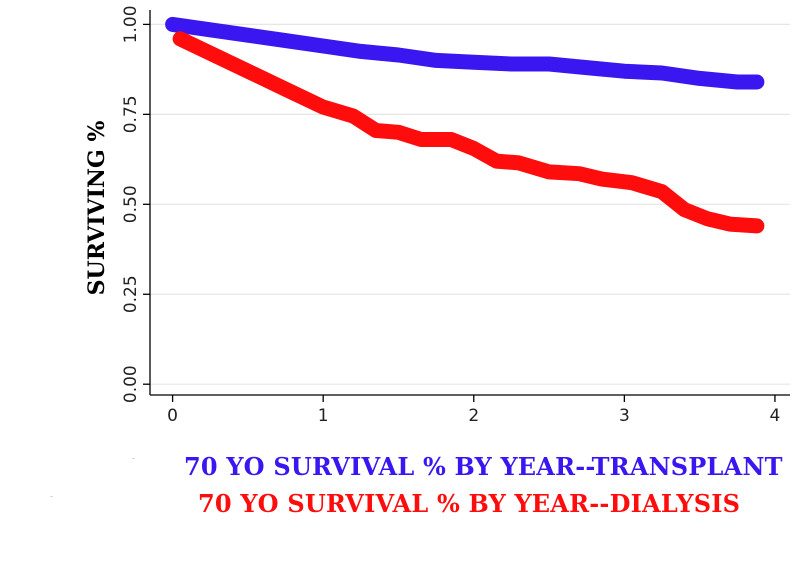 Image resolution: width=800 pixels, height=585 pixels. Describe the element at coordinates (131, 24) in the screenshot. I see `y-tick-label-4: 1.00` at that location.